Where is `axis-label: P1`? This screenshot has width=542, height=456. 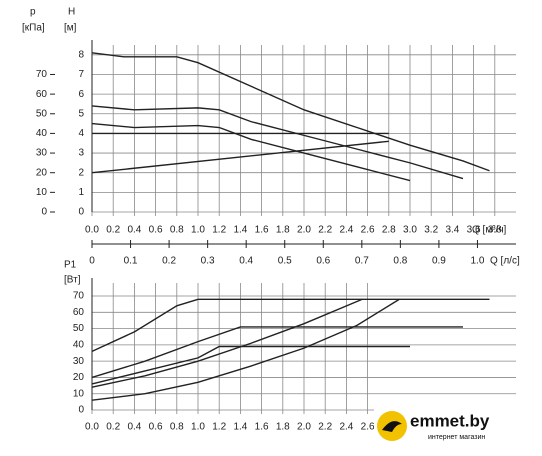
axis-label: P1 is located at coordinates (70, 265).